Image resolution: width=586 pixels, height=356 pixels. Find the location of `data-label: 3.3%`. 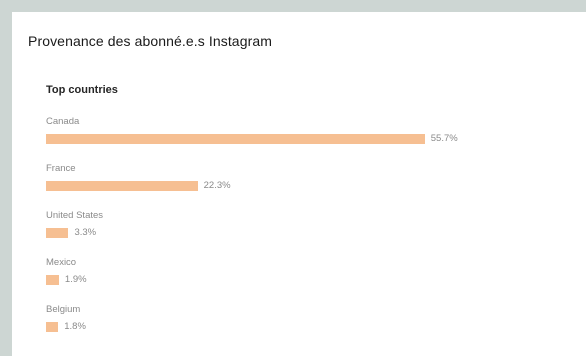

data-label: 3.3% is located at coordinates (85, 232).